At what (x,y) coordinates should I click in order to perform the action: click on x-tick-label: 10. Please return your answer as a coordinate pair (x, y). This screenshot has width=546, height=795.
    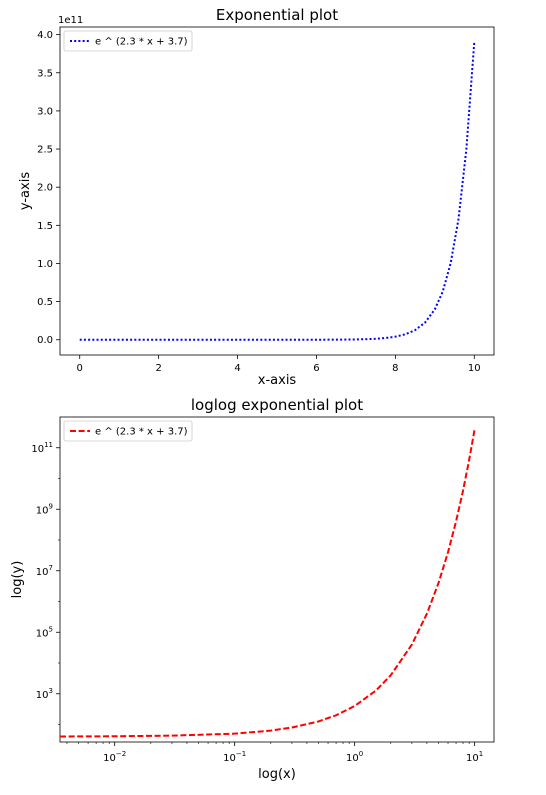
    Looking at the image, I should click on (474, 368).